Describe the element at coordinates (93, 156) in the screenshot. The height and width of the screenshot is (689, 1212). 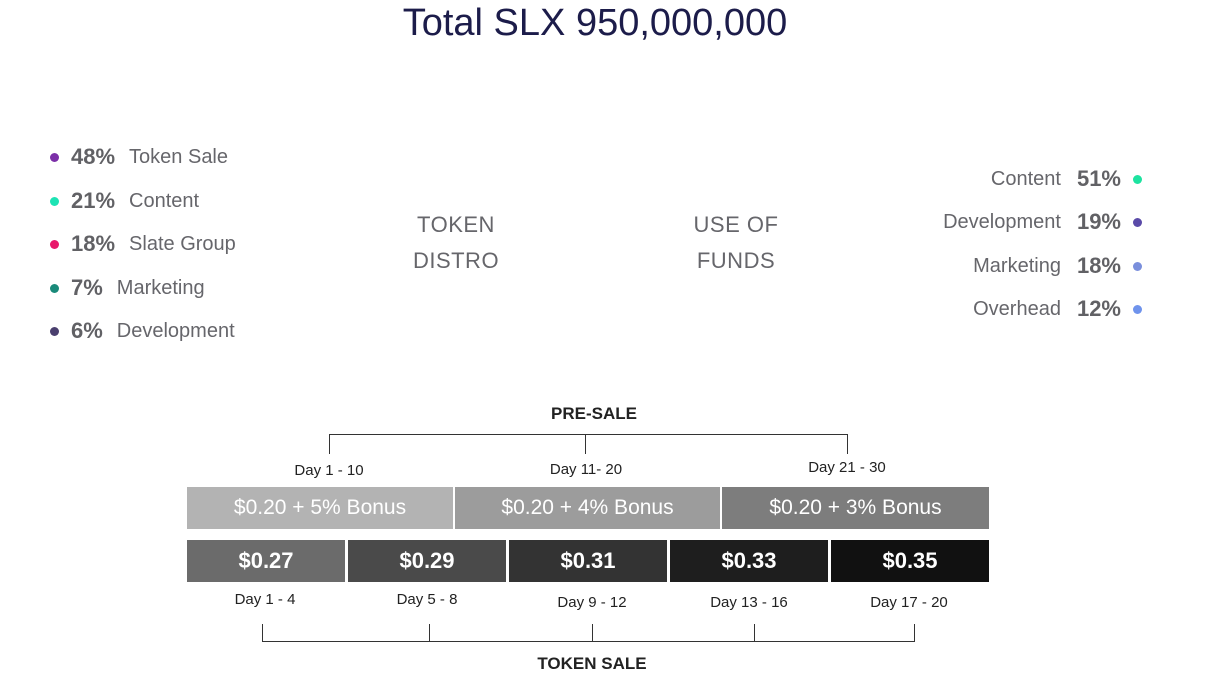
I see `legend-percent: 48%` at that location.